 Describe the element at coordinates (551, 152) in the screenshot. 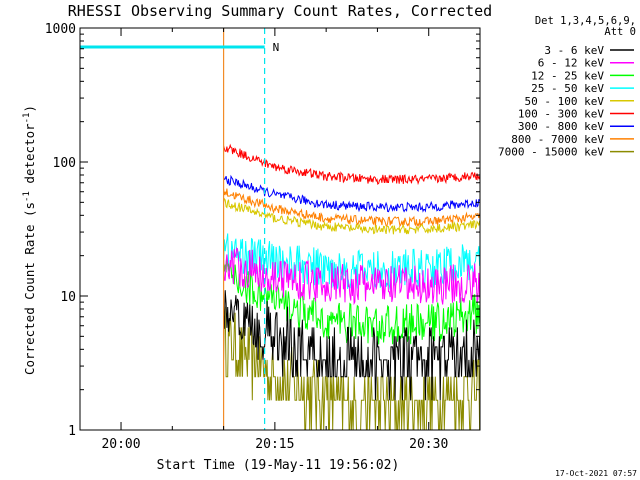

I see `legend-label-8: 7000 - 15000 keV` at that location.